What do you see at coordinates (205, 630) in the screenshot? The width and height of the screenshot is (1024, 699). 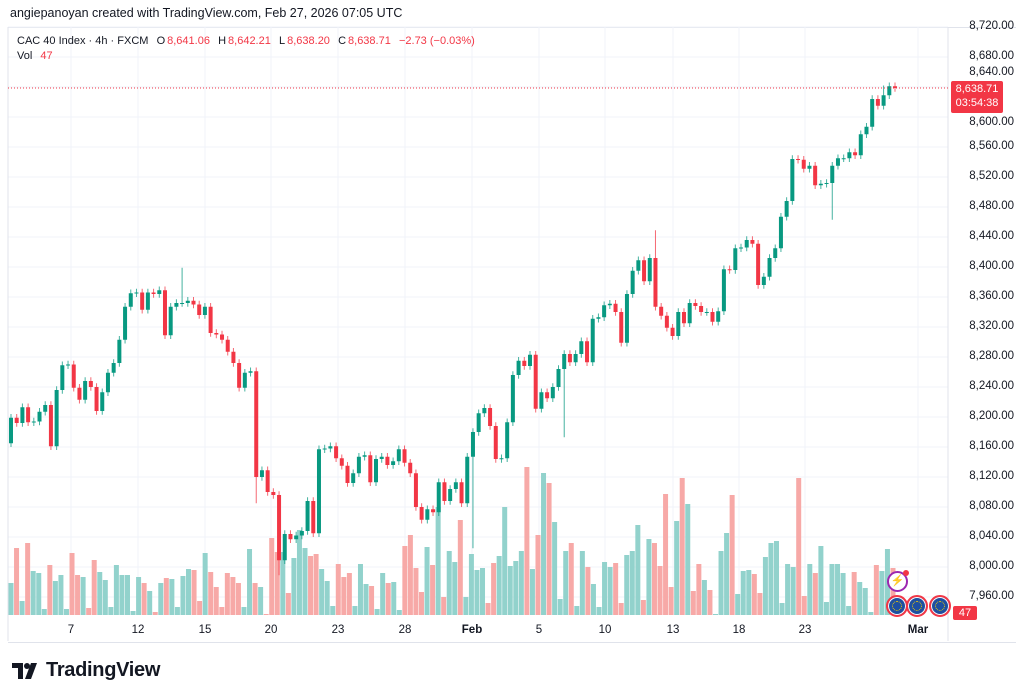 I see `time-tick-label: 15` at bounding box center [205, 630].